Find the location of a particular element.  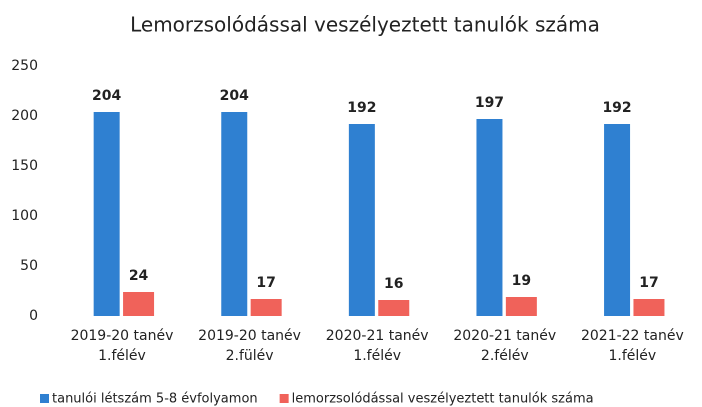

y-tick-label: 250 is located at coordinates (24, 66).